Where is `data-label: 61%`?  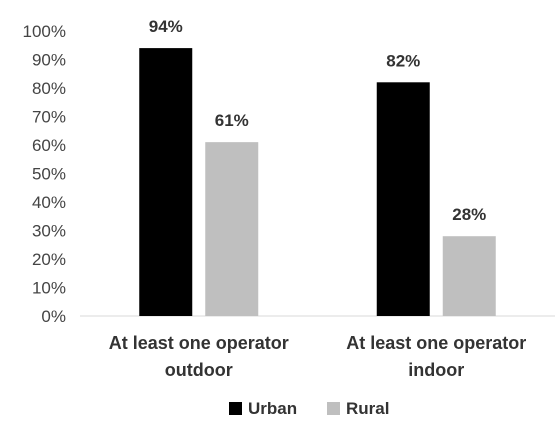
data-label: 61% is located at coordinates (232, 120).